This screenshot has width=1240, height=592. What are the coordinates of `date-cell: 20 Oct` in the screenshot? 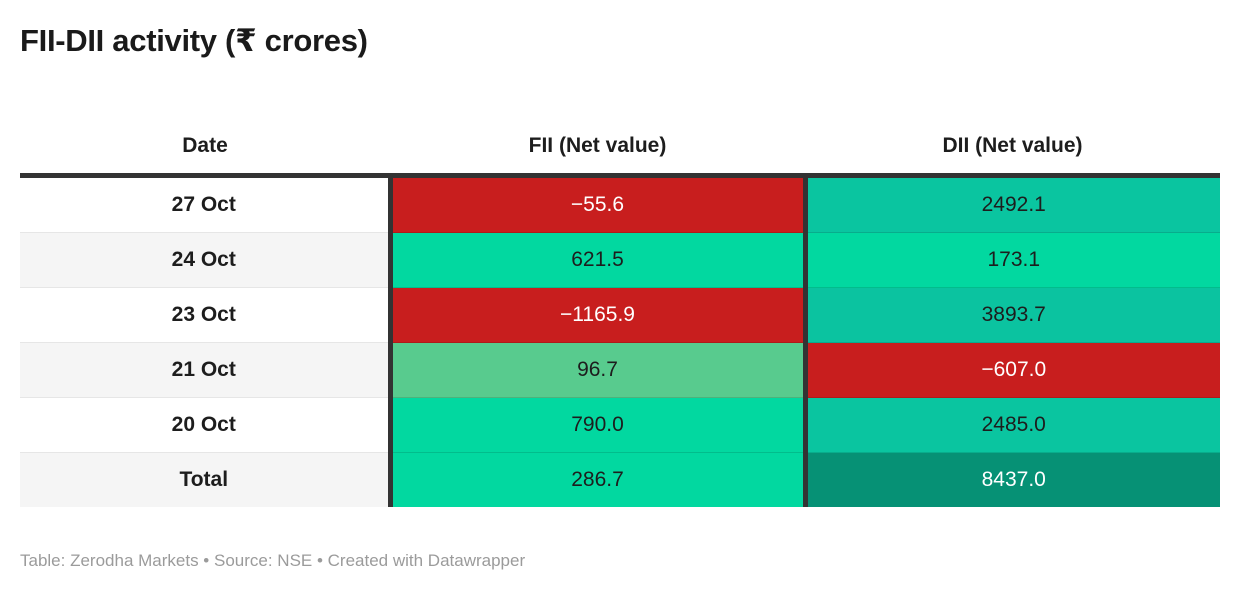 It's located at (205, 425).